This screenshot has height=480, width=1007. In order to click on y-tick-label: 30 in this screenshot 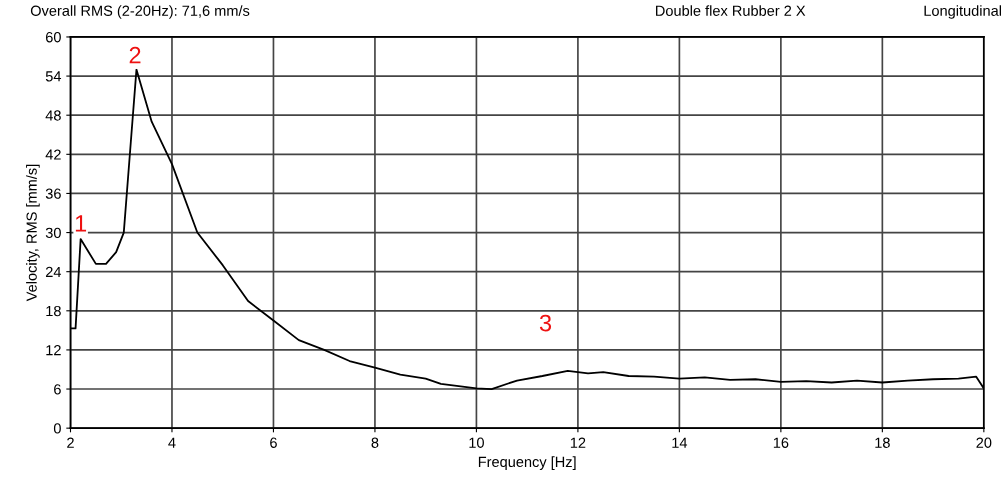, I will do `click(53, 232)`.